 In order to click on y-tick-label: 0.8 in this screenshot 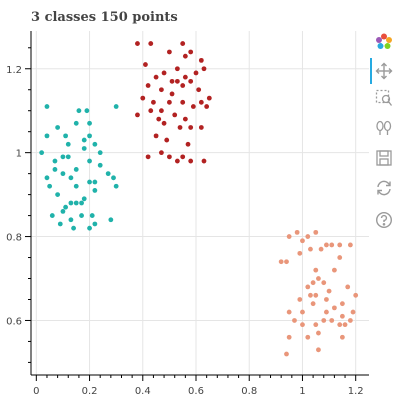, I will do `click(14, 238)`.